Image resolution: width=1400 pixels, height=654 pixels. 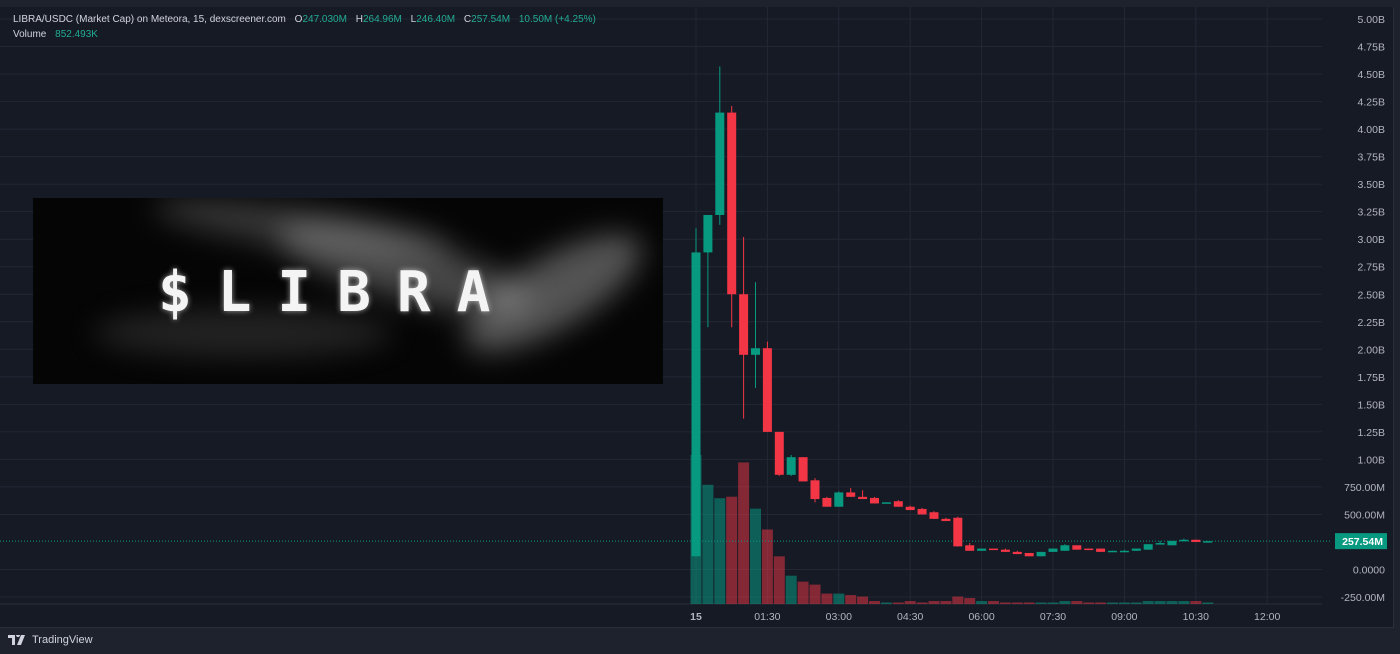 I want to click on time-axis-label: 09:00, so click(x=1124, y=617).